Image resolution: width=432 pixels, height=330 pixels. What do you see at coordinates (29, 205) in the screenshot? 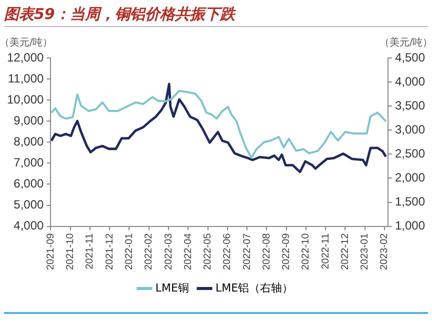
I see `y-tick-label: 5,000` at bounding box center [29, 205].